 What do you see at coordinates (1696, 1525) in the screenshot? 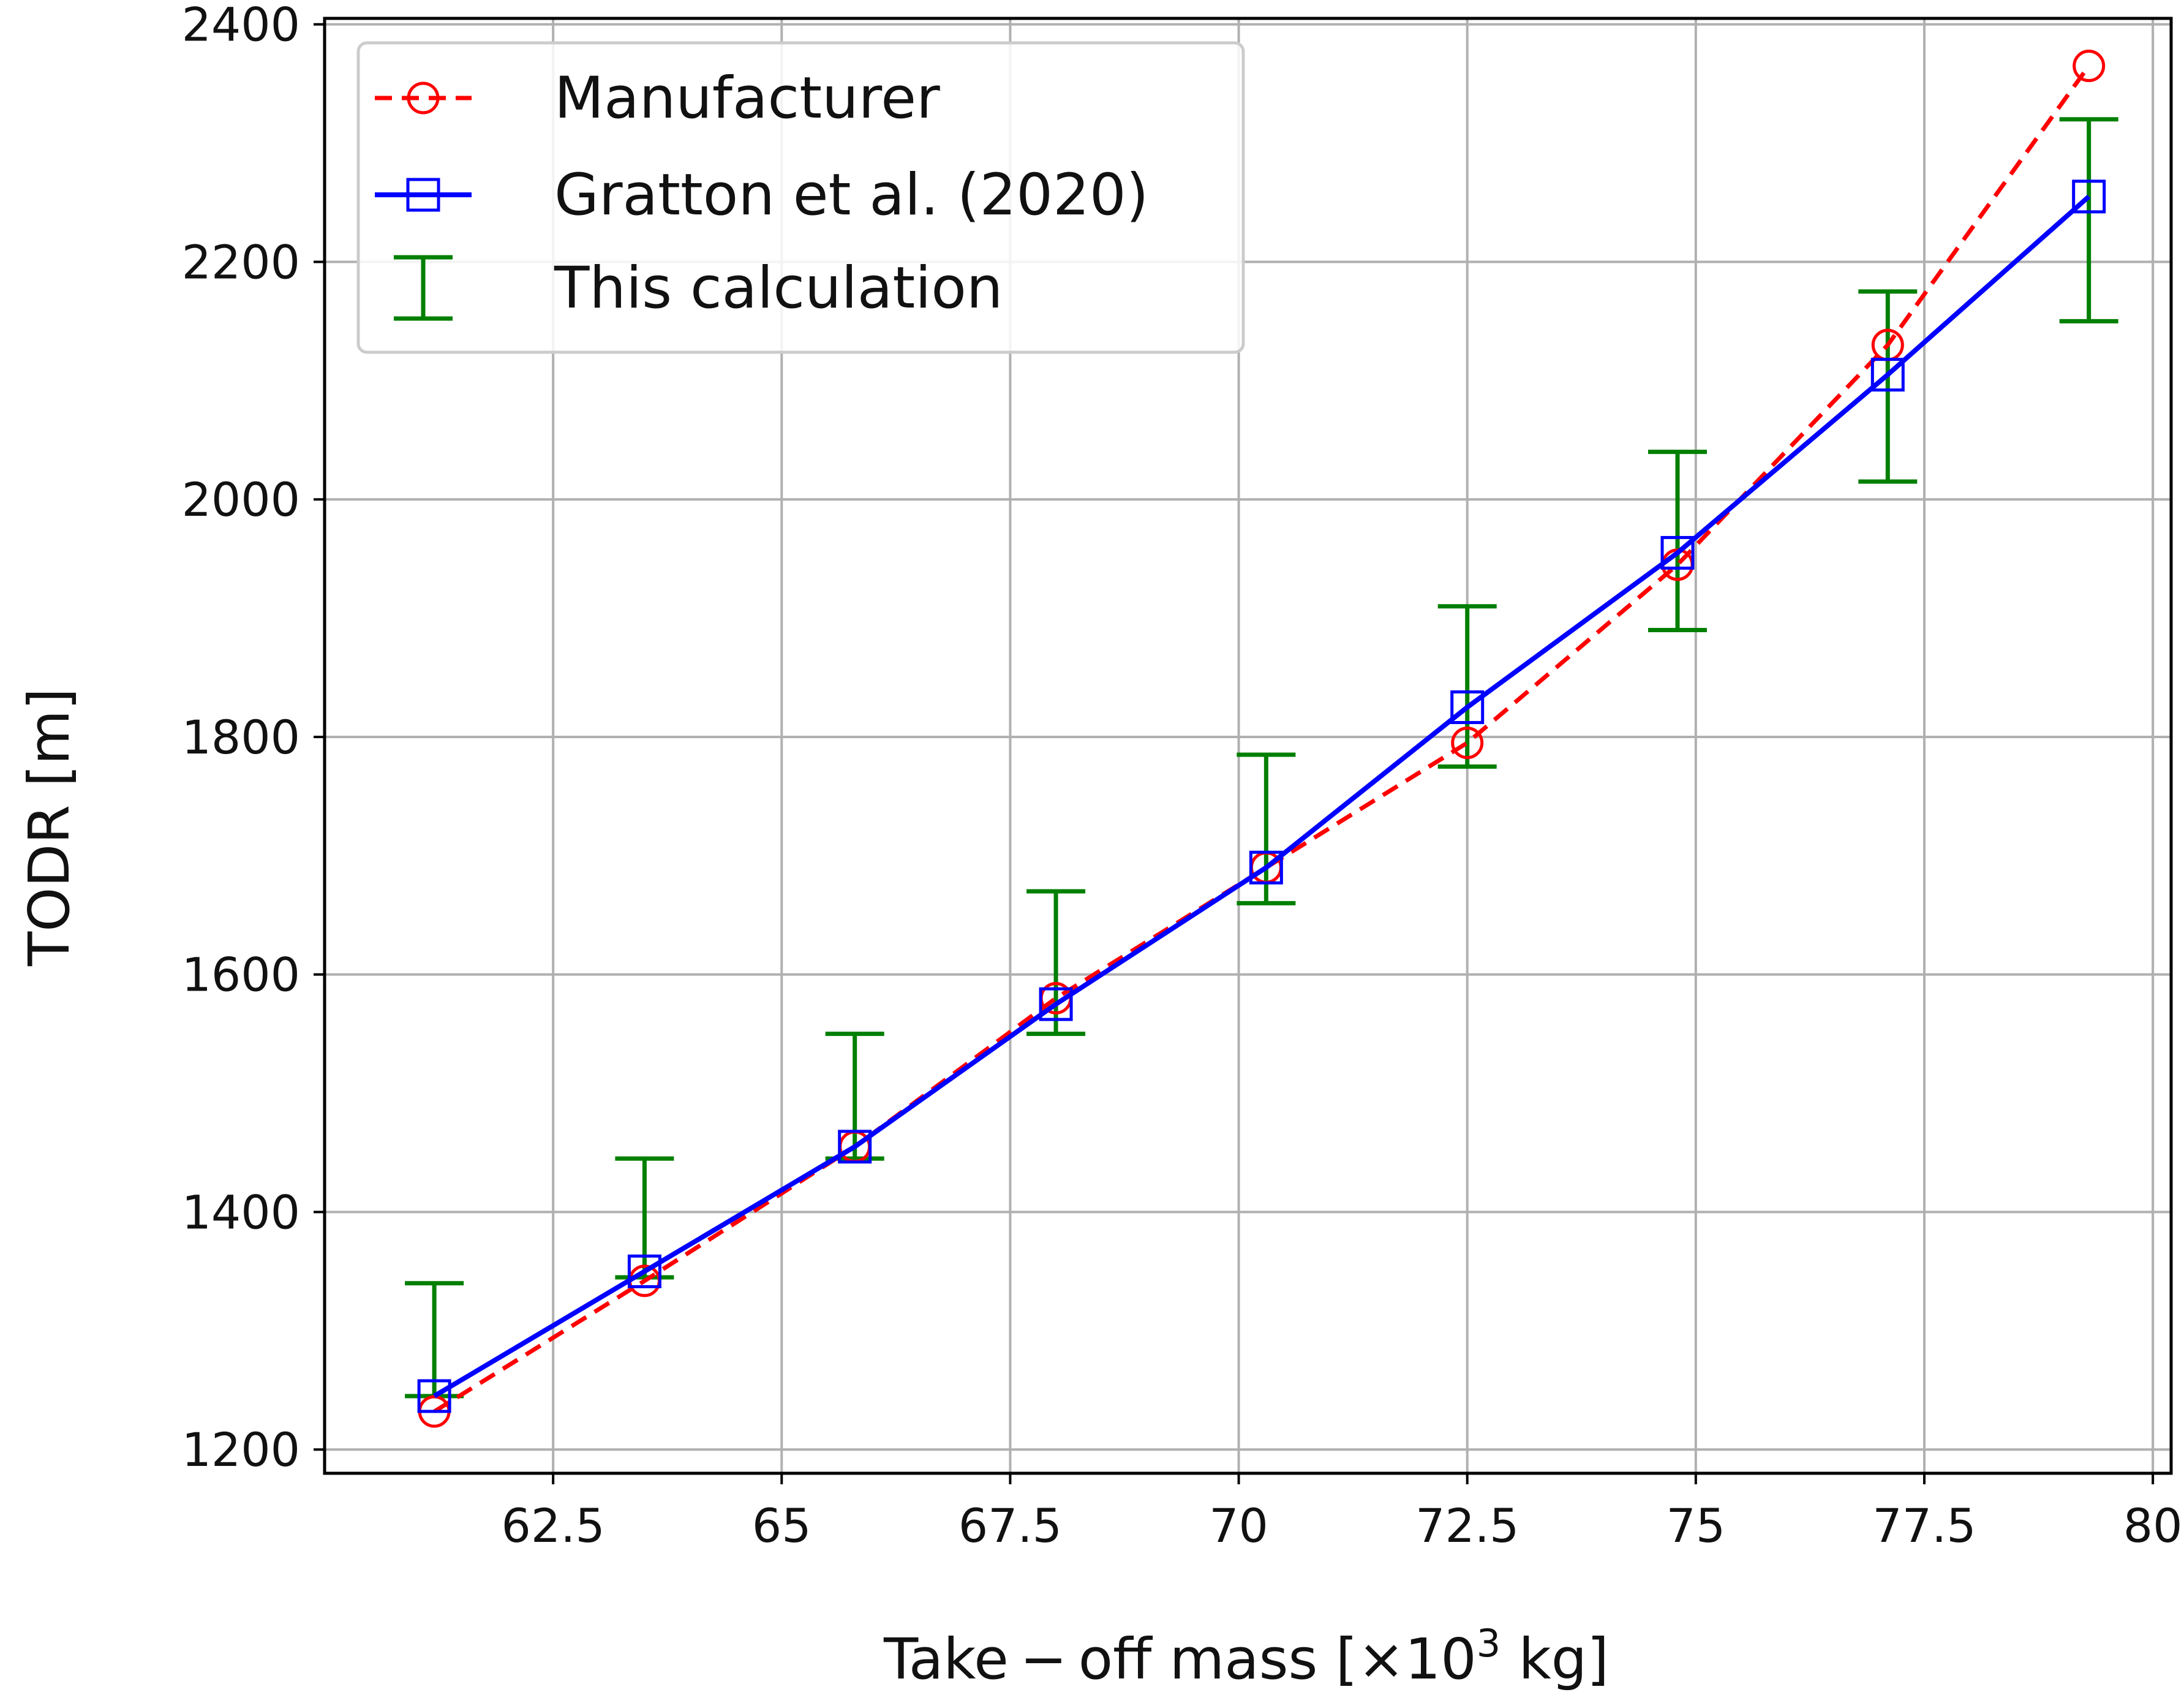
I see `x-tick-label: 75` at bounding box center [1696, 1525].